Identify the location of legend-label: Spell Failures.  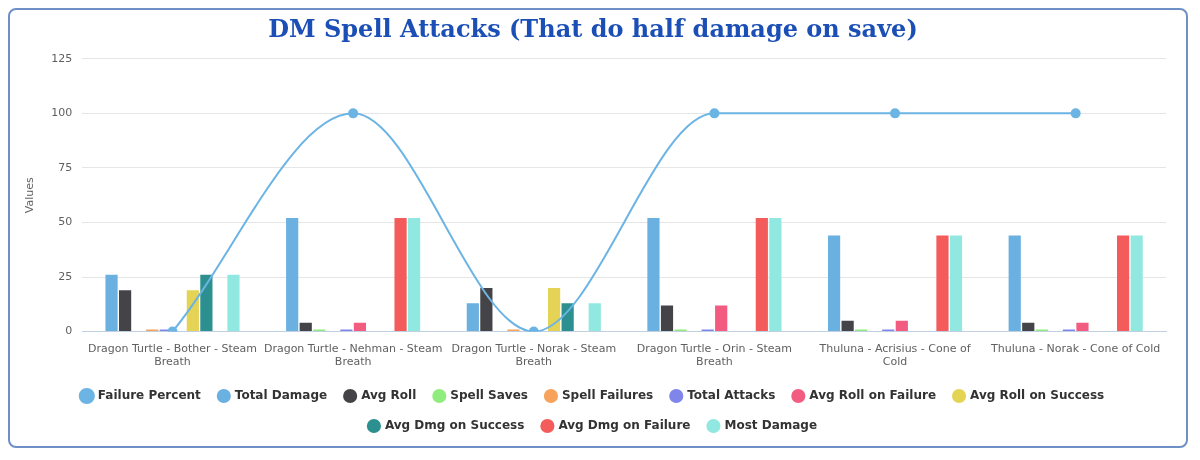
(607, 395).